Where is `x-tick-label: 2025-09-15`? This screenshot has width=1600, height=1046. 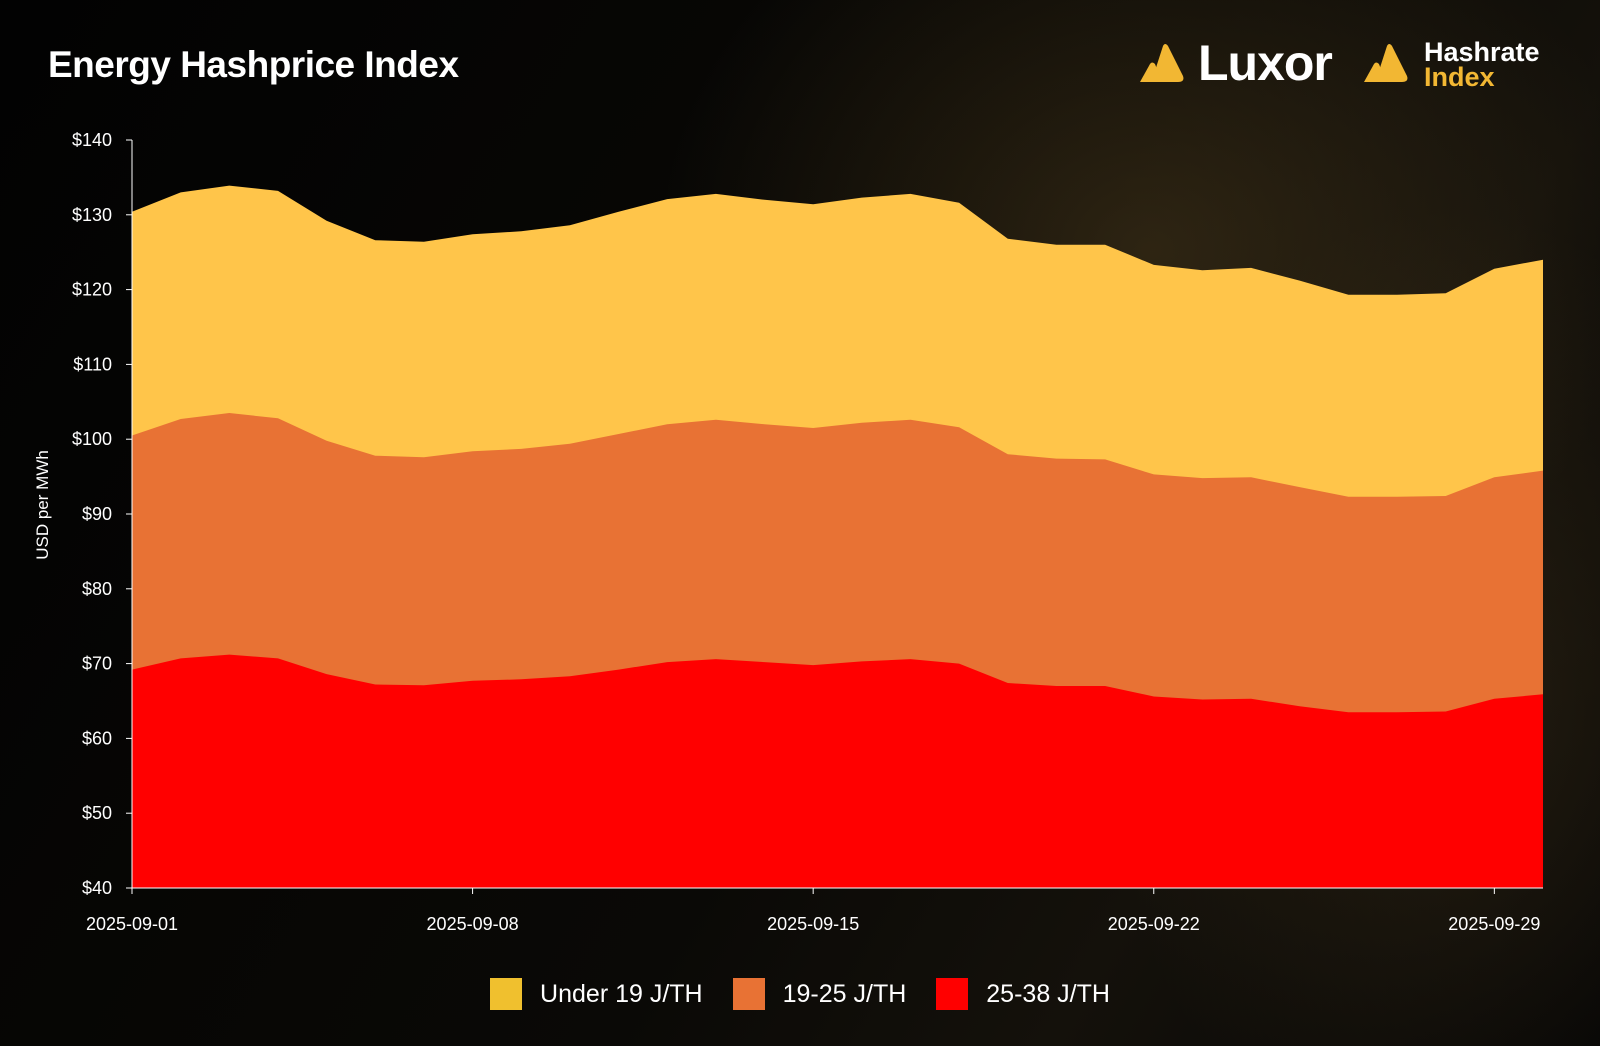
x-tick-label: 2025-09-15 is located at coordinates (813, 924).